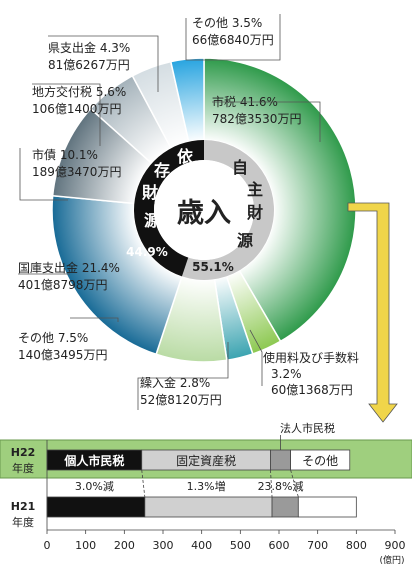 The image size is (412, 572). What do you see at coordinates (94, 486) in the screenshot?
I see `change-label: 3.0%減` at bounding box center [94, 486].